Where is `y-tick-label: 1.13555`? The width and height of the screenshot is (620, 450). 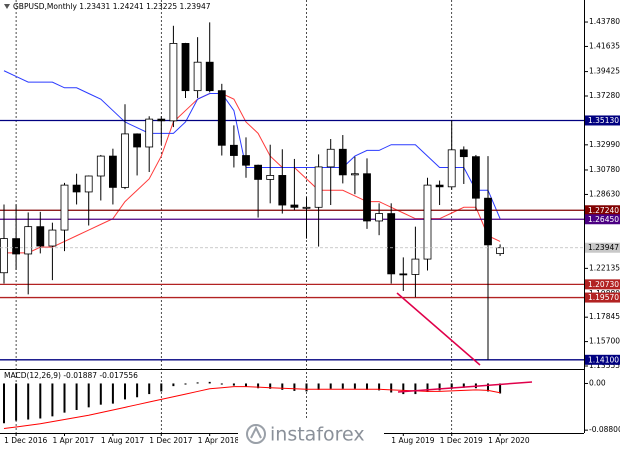 y-tick-label: 1.13555 is located at coordinates (604, 365).